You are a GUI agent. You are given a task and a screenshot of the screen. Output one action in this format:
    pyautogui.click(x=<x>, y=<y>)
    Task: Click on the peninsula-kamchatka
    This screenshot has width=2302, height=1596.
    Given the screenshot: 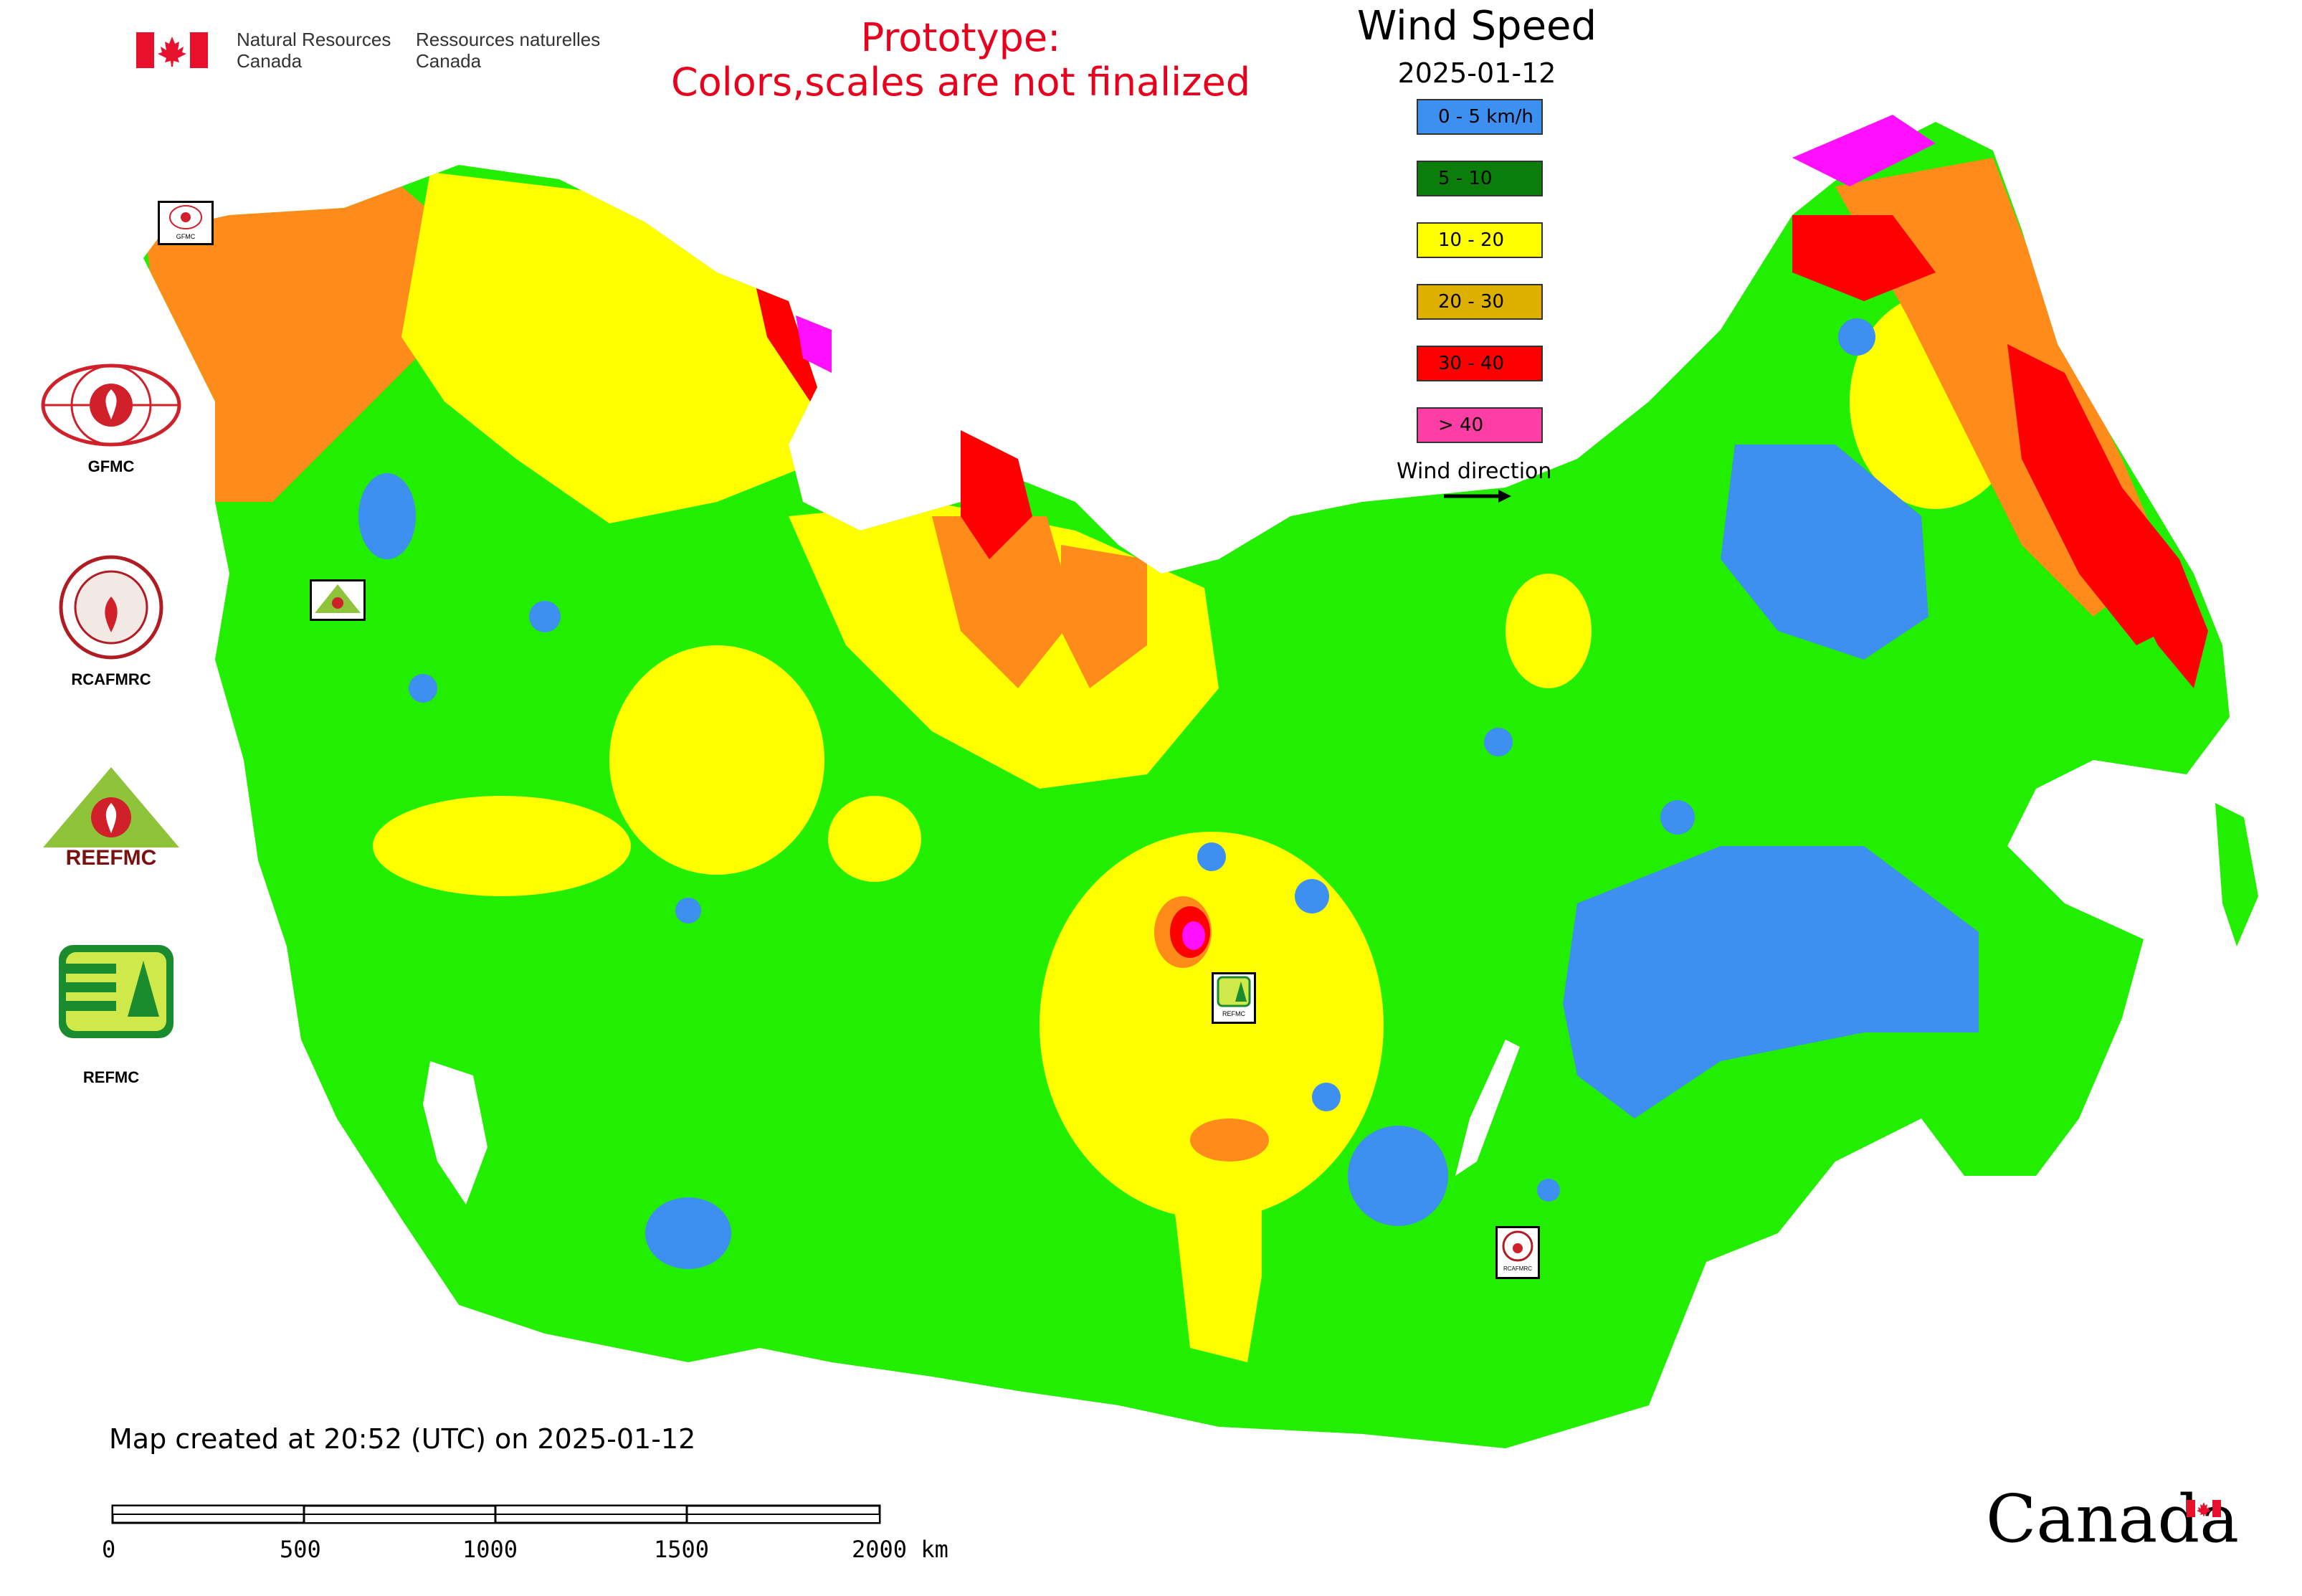 What is the action you would take?
    pyautogui.click(x=2165, y=588)
    